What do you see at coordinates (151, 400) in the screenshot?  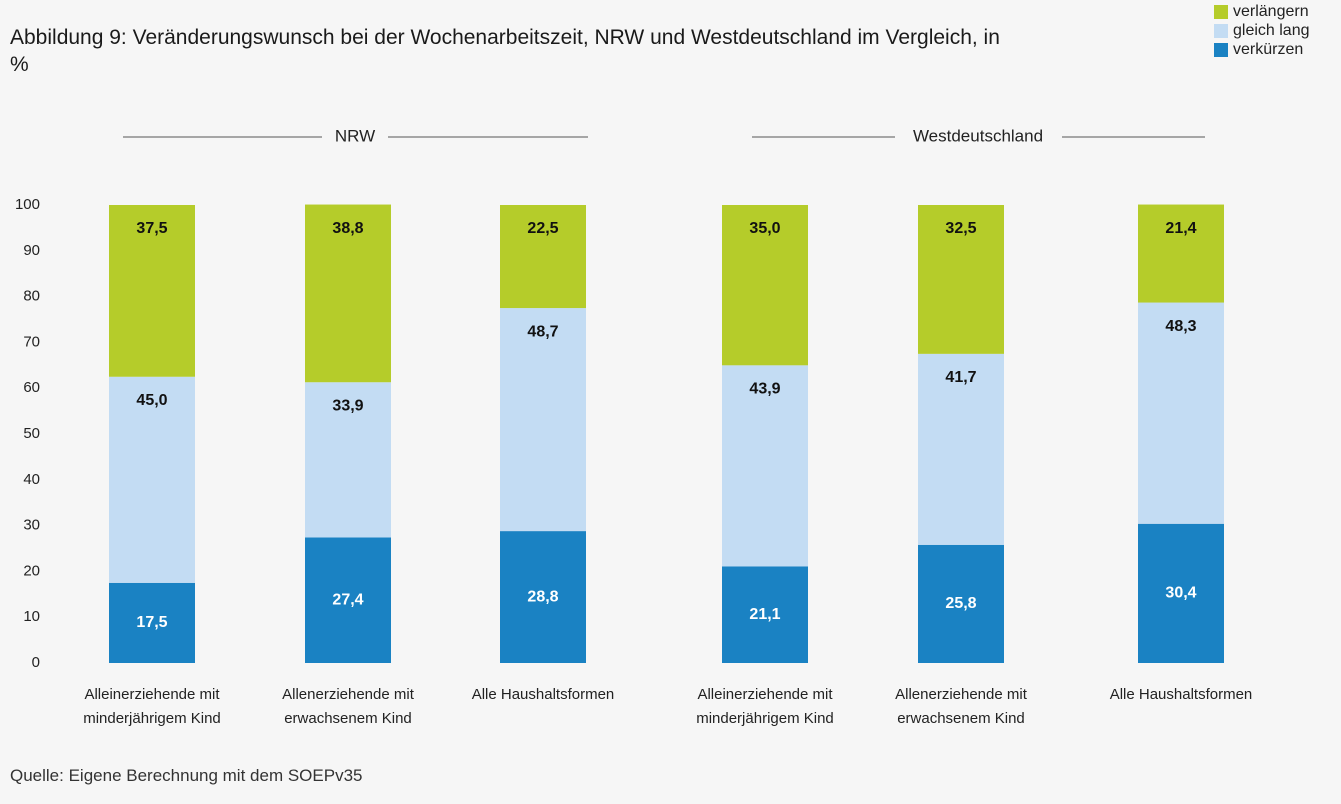 I see `data-label: 45,0` at bounding box center [151, 400].